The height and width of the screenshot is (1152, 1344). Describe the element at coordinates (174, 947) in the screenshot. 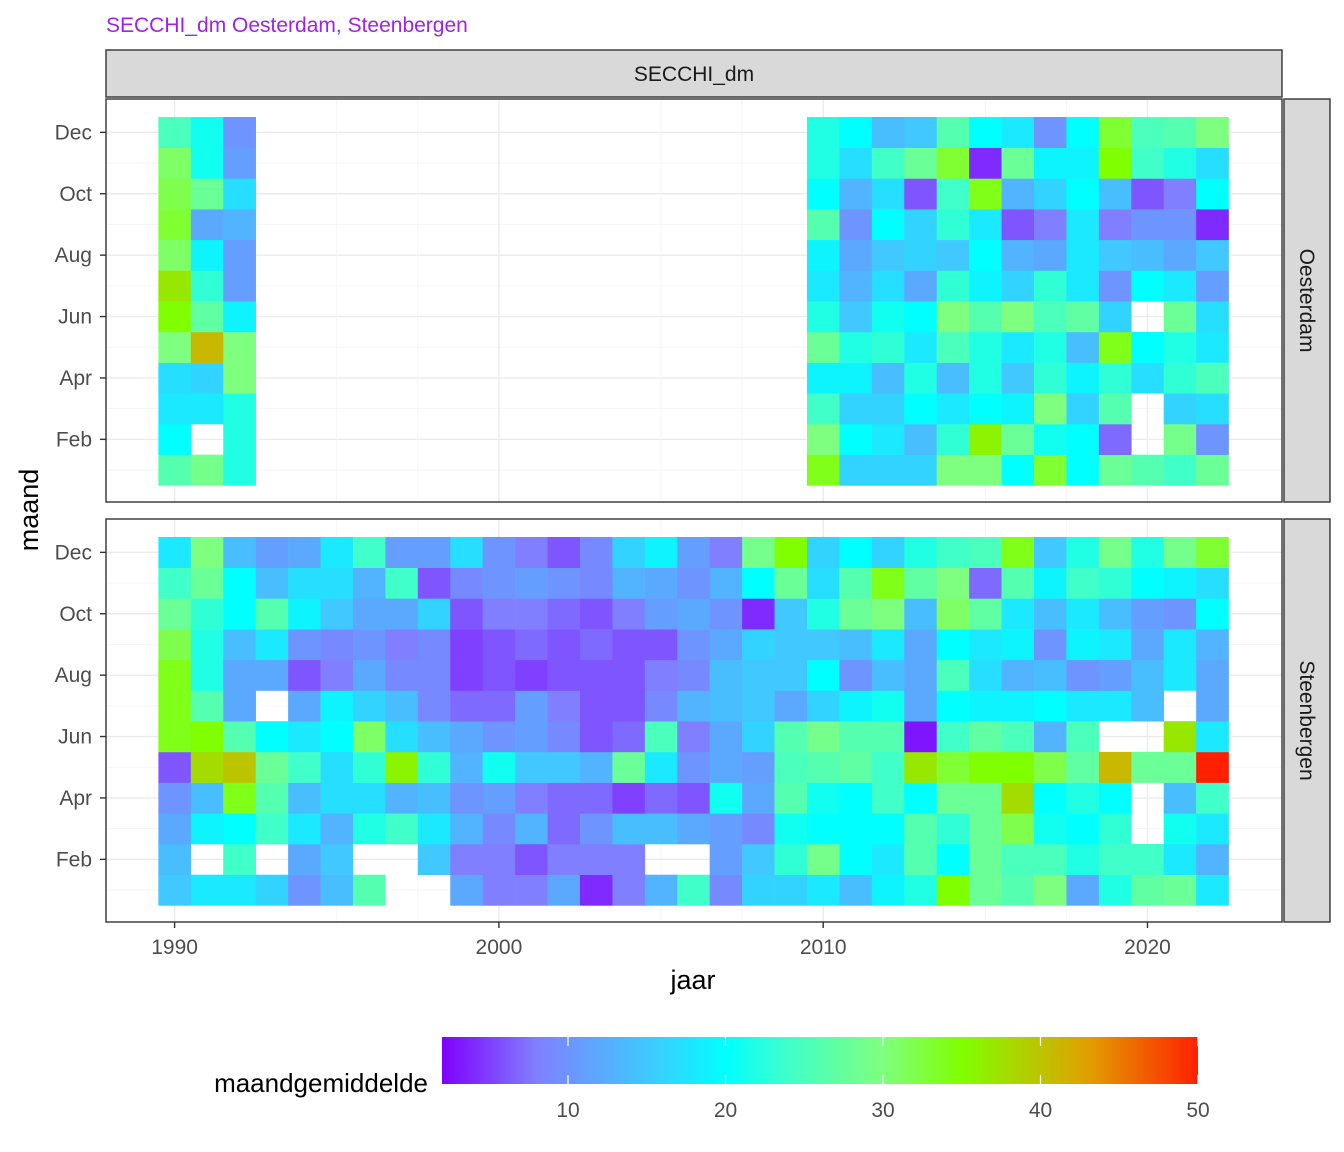

I see `x-tick-label: 1990` at that location.